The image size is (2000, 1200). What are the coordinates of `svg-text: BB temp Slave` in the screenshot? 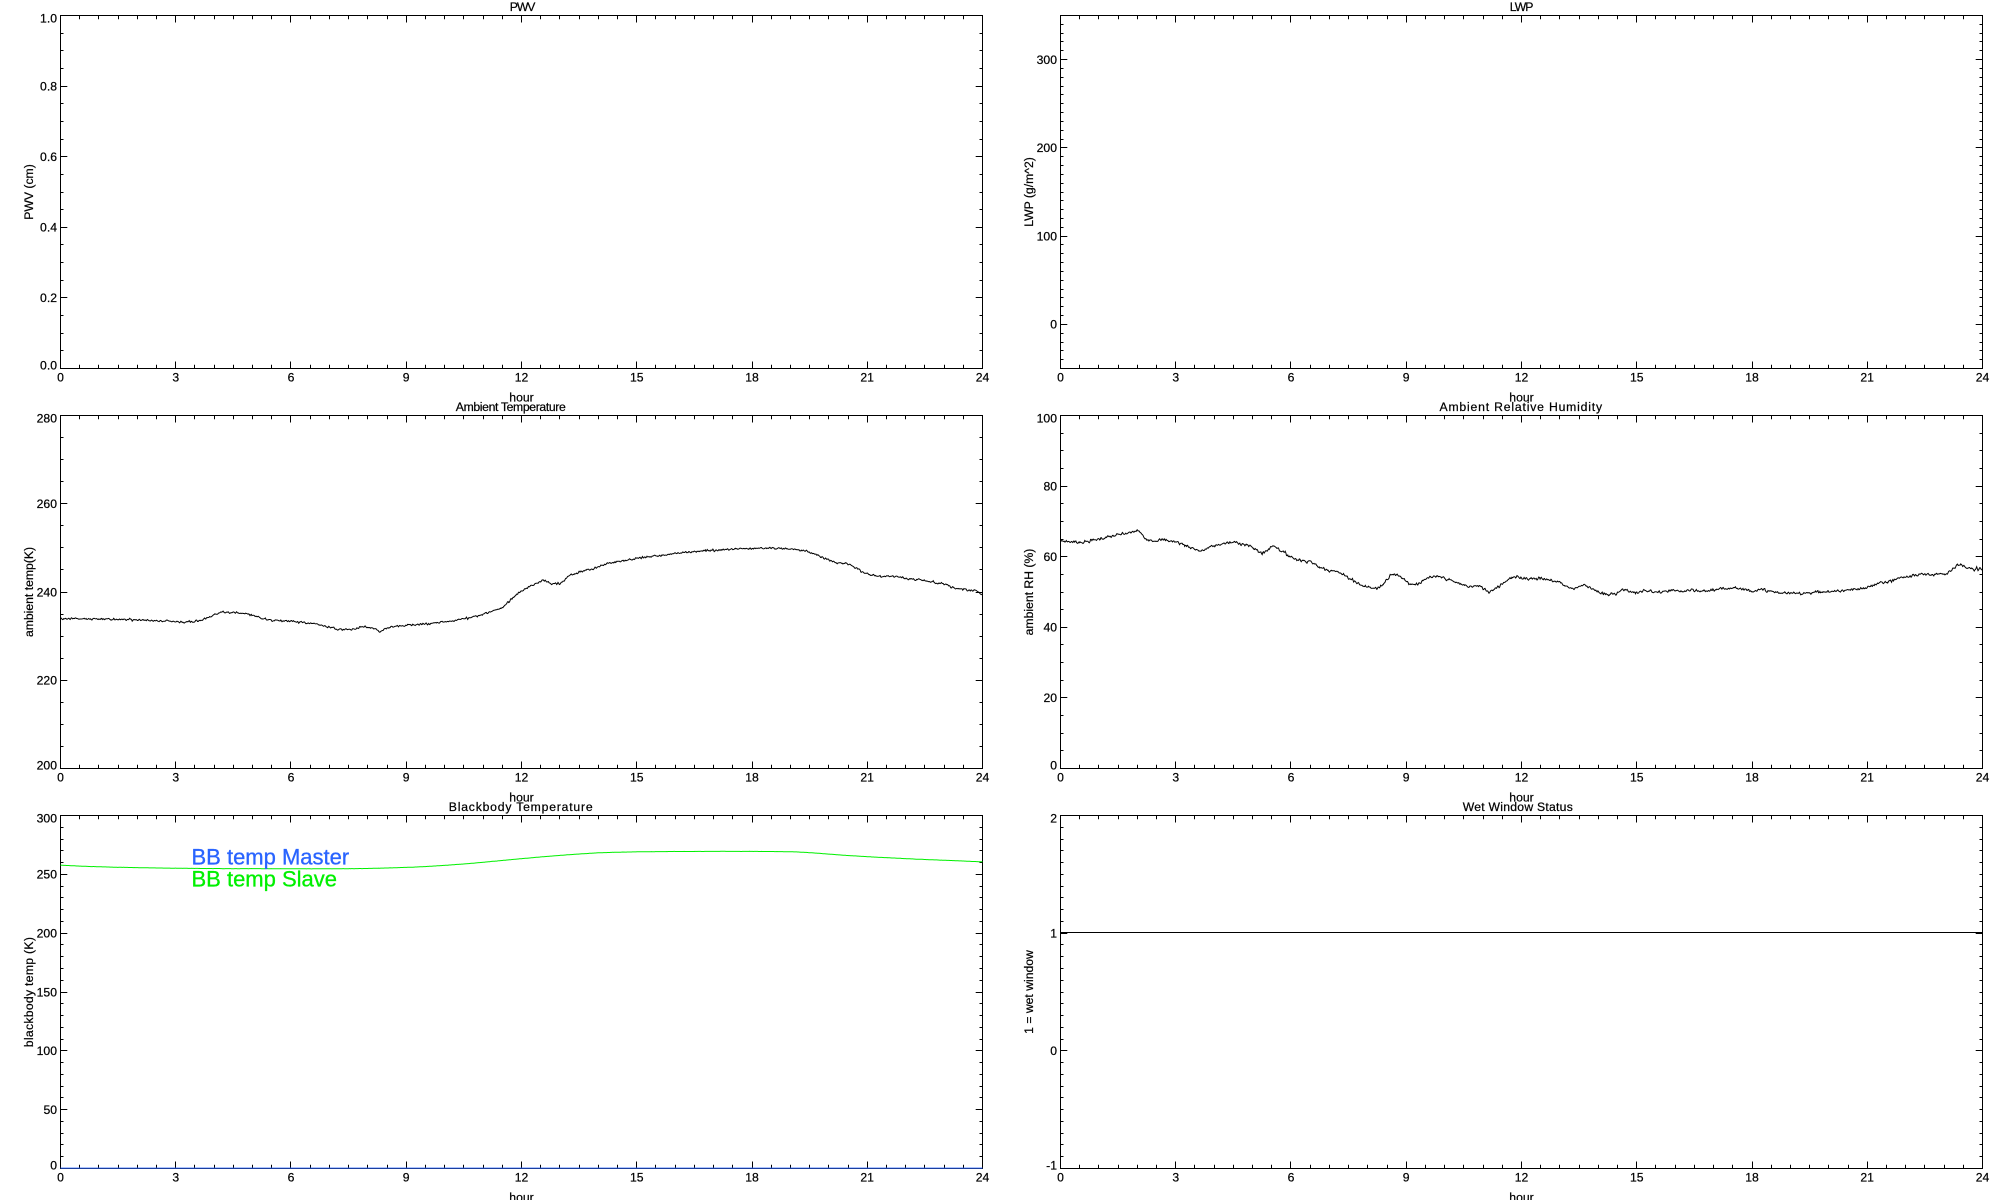 It's located at (265, 878).